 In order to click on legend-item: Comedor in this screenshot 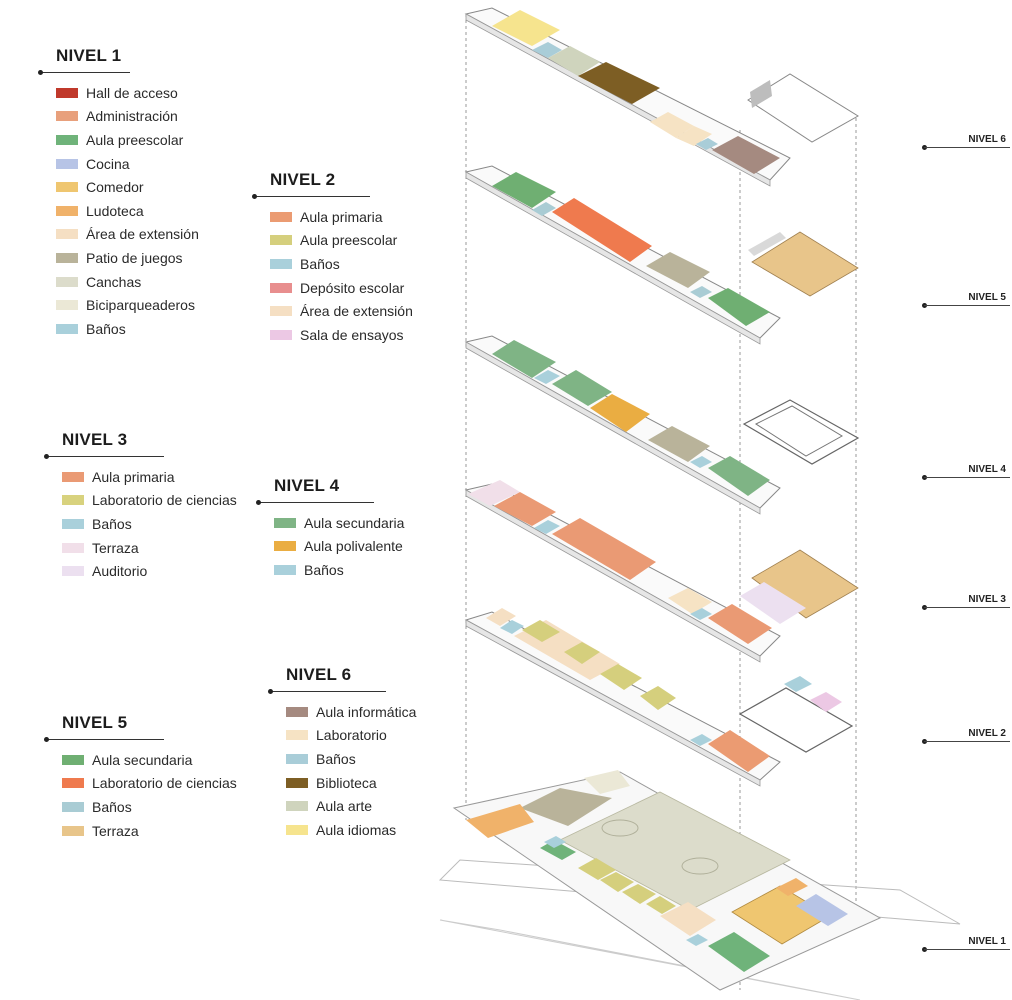, I will do `click(138, 187)`.